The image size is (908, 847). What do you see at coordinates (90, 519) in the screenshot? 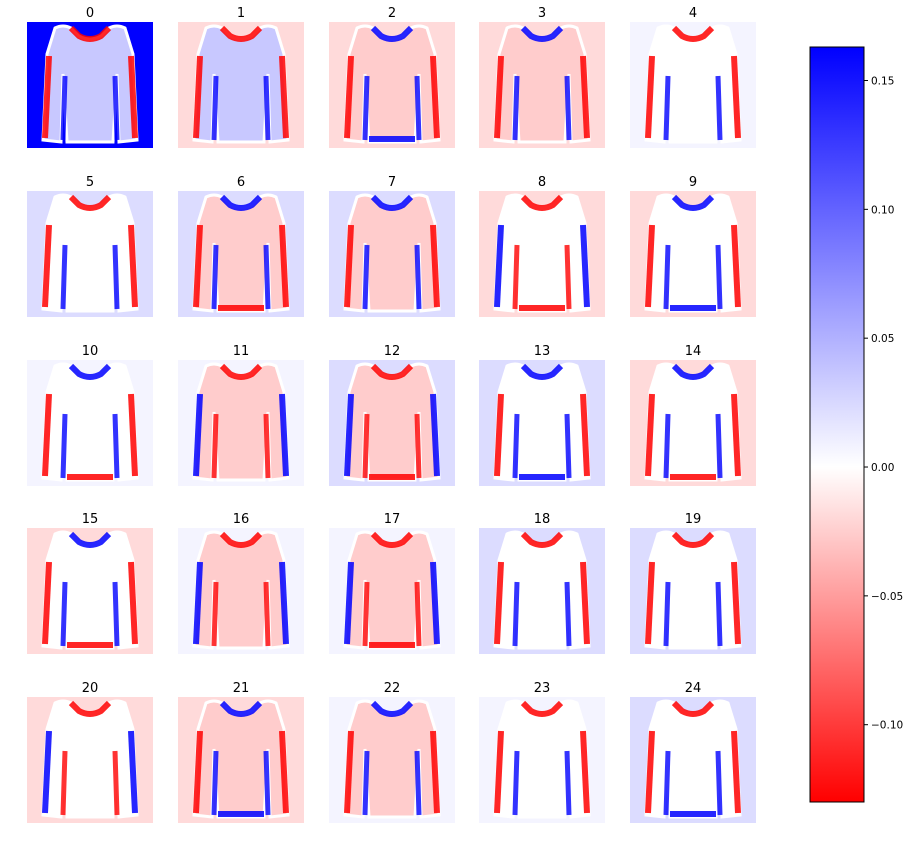
I see `panel-title: 15` at bounding box center [90, 519].